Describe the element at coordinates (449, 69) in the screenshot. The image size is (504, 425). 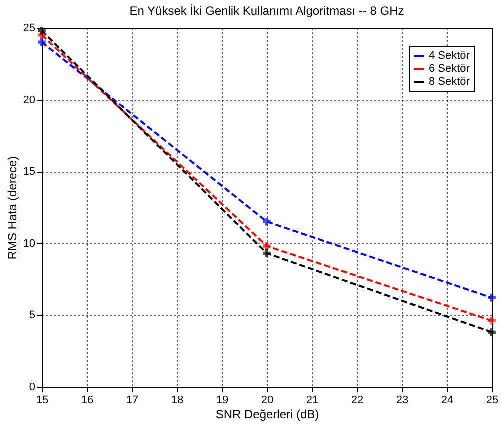
I see `legend-label: 6 Sektör` at that location.